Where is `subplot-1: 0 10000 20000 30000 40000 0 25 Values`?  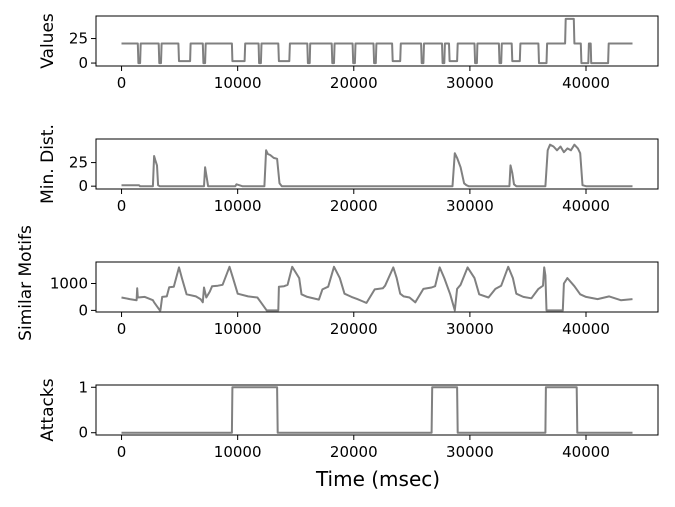 subplot-1: 0 10000 20000 30000 40000 0 25 Values is located at coordinates (348, 52).